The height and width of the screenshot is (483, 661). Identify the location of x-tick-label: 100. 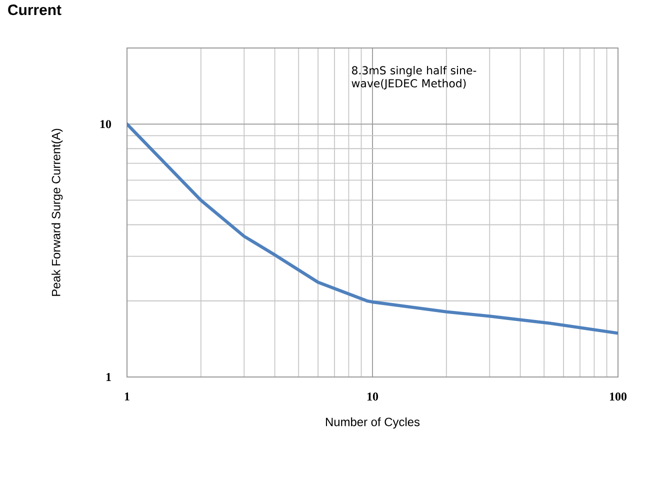
(618, 396).